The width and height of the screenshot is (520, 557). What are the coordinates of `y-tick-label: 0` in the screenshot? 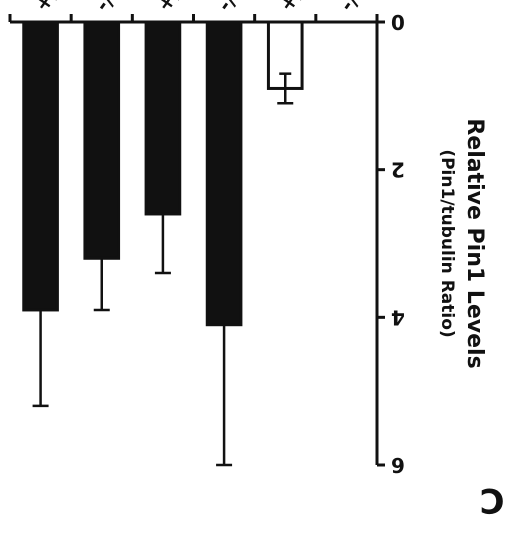 It's located at (398, 22).